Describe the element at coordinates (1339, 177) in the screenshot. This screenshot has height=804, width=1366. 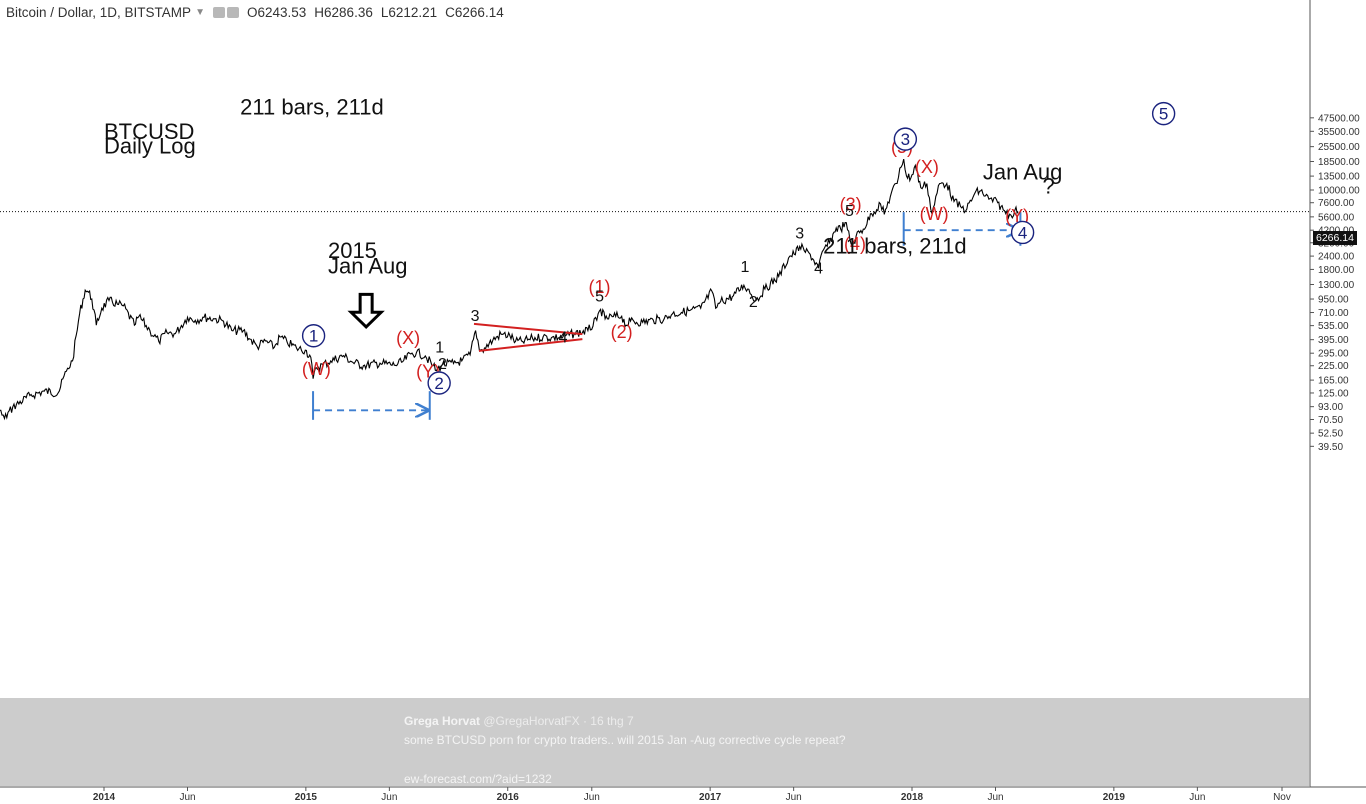
I see `y-tick-label: 13500.00` at that location.